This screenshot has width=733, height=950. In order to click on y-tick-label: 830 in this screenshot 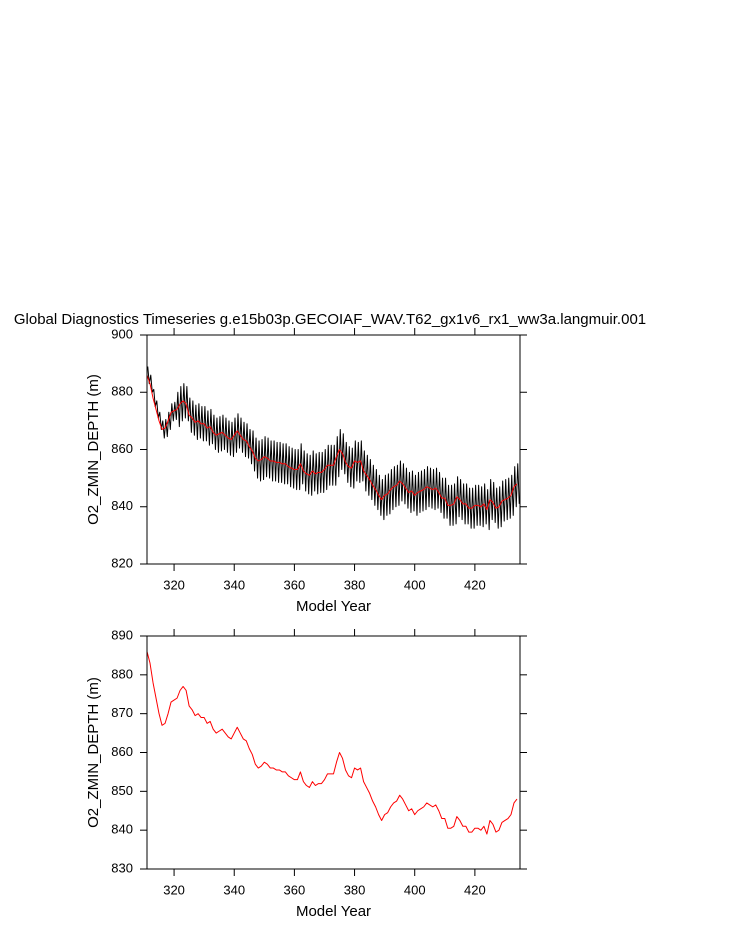, I will do `click(122, 867)`.